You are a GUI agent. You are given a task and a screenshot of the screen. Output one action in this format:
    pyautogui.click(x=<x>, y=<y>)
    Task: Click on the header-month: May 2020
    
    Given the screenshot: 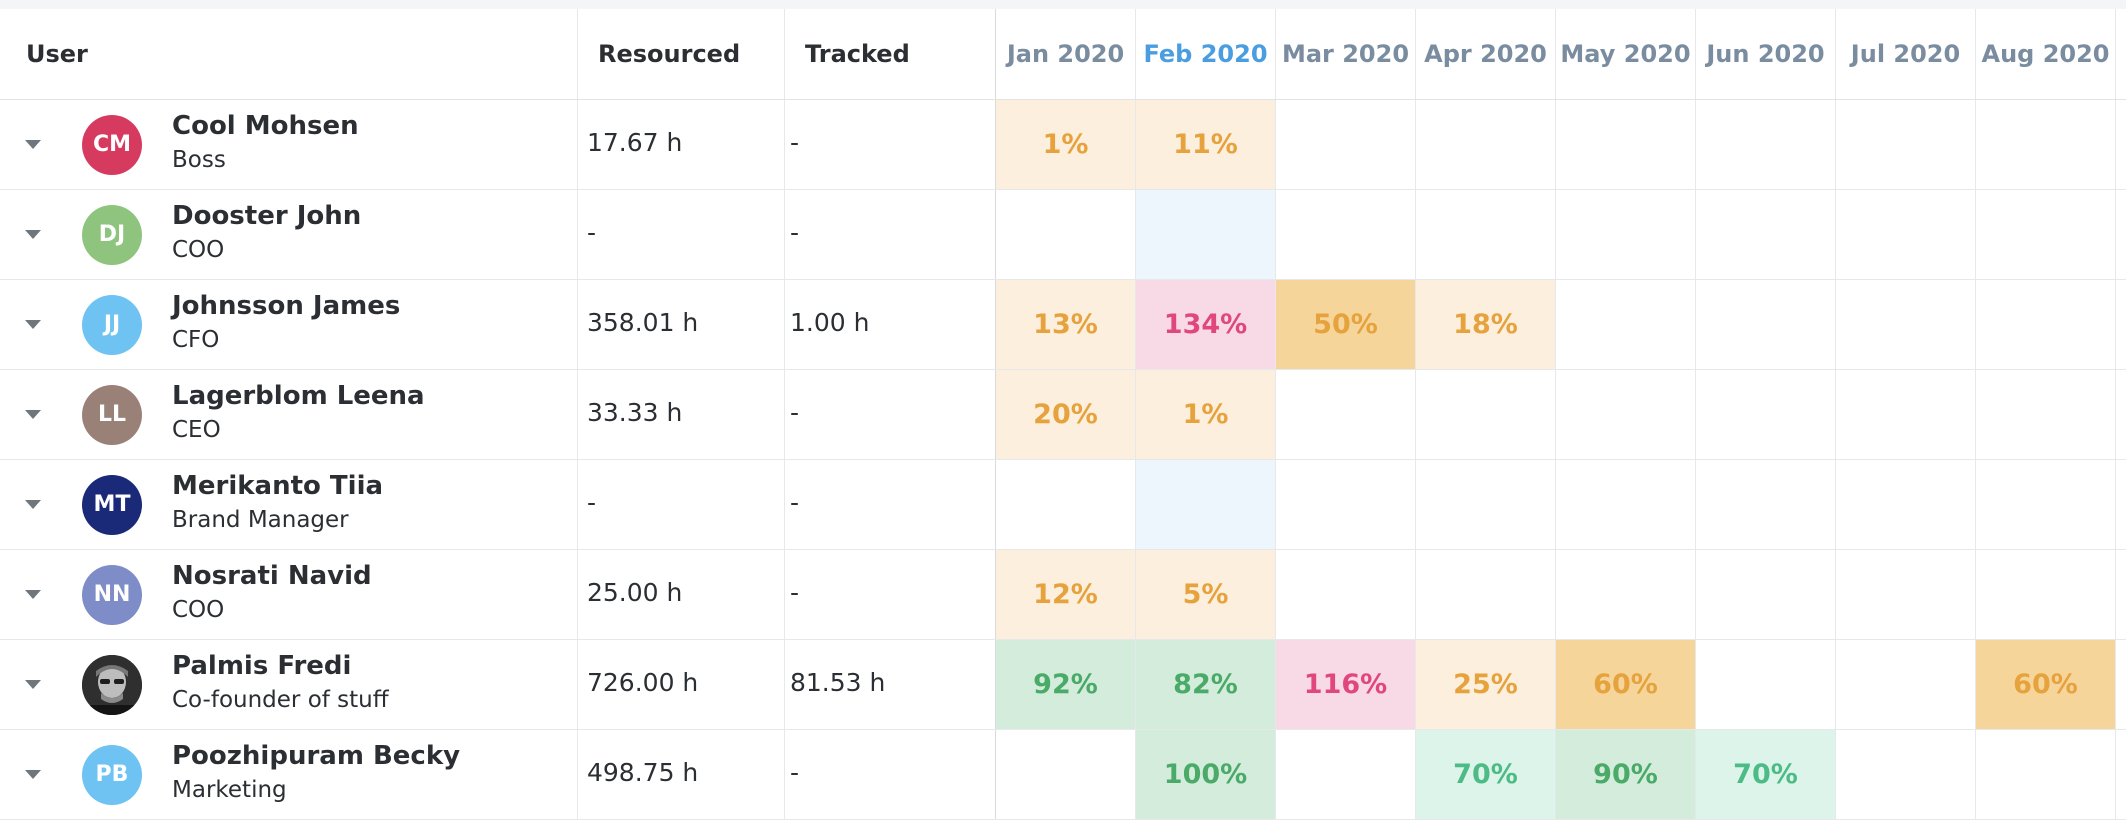 What is the action you would take?
    pyautogui.click(x=1626, y=54)
    